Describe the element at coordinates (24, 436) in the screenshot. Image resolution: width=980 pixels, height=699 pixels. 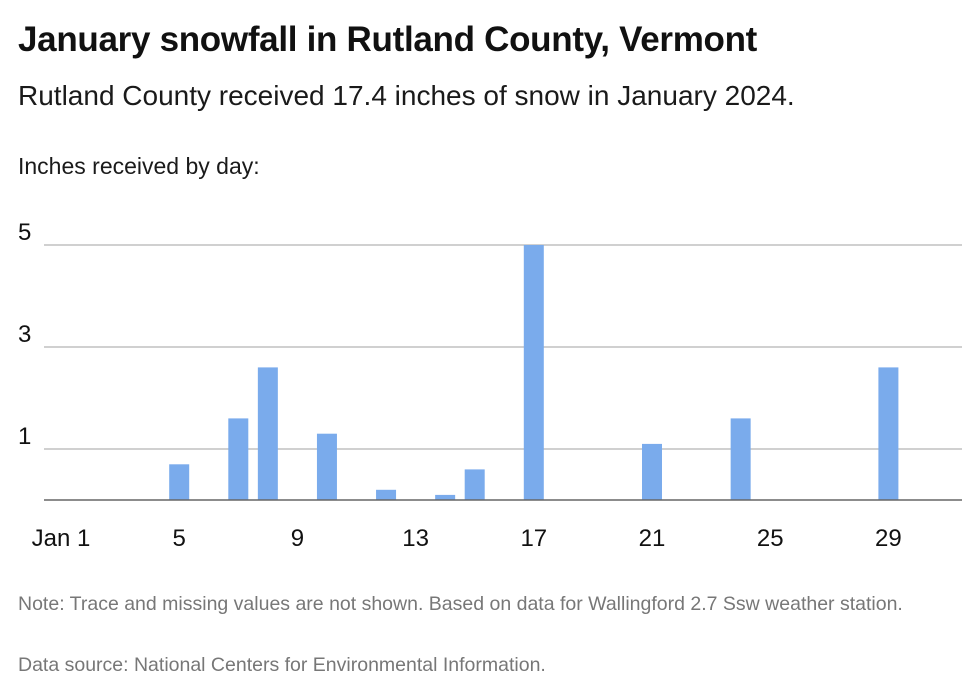
I see `y-tick-label: 1` at that location.